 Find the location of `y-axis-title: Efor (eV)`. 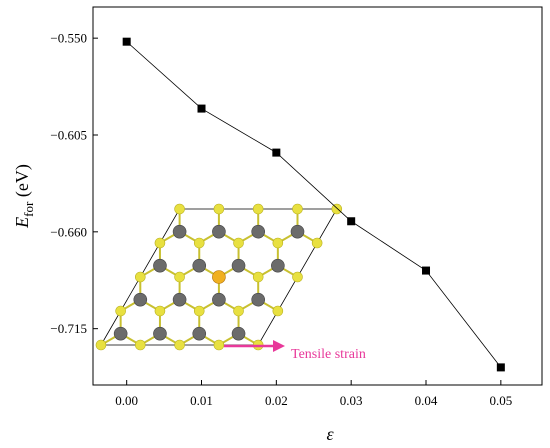

y-axis-title: Efor (eV) is located at coordinates (24, 196).